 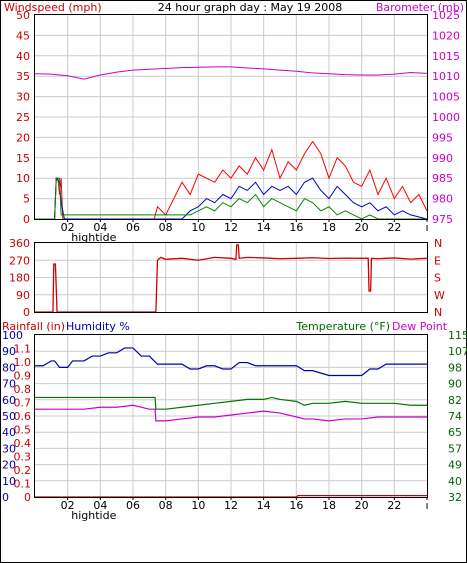 What do you see at coordinates (457, 351) in the screenshot?
I see `temperature-tick-label: 107` at bounding box center [457, 351].